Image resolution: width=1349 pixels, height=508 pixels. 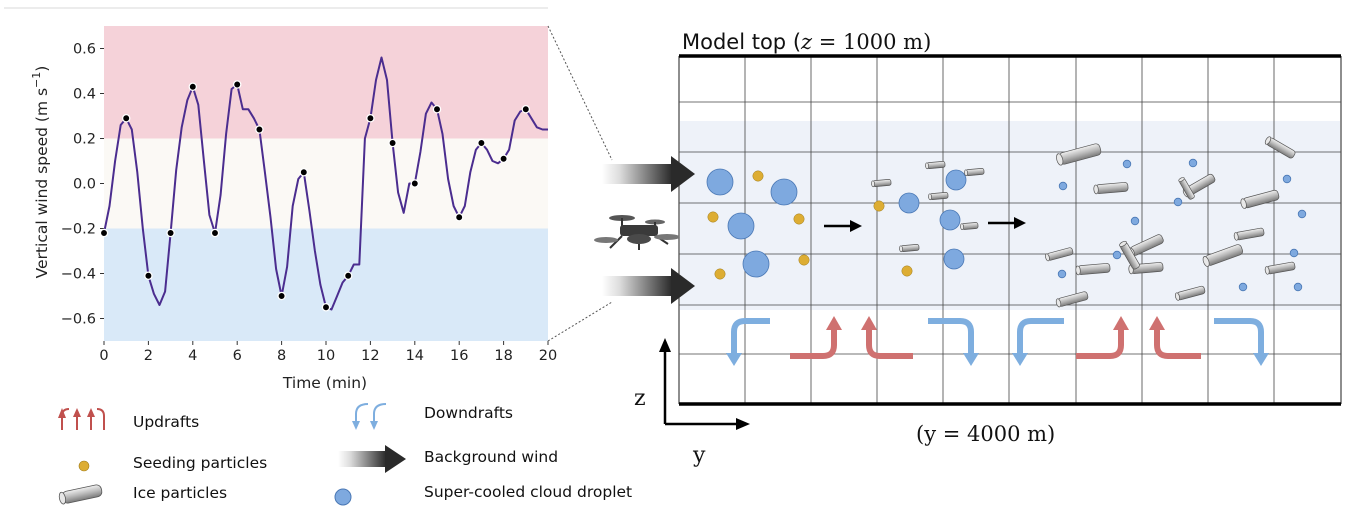 I want to click on y-tick-label: −0.6, so click(x=78, y=320).